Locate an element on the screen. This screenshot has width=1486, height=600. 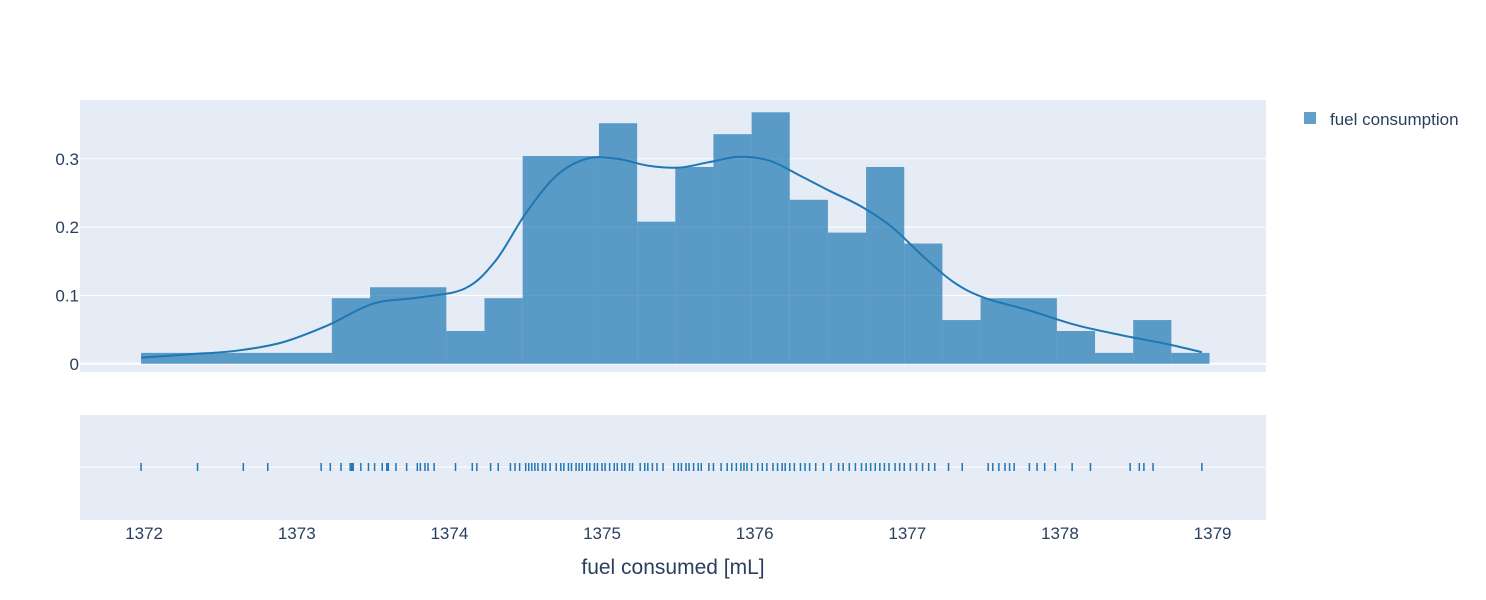
rug-plot-area is located at coordinates (673, 467).